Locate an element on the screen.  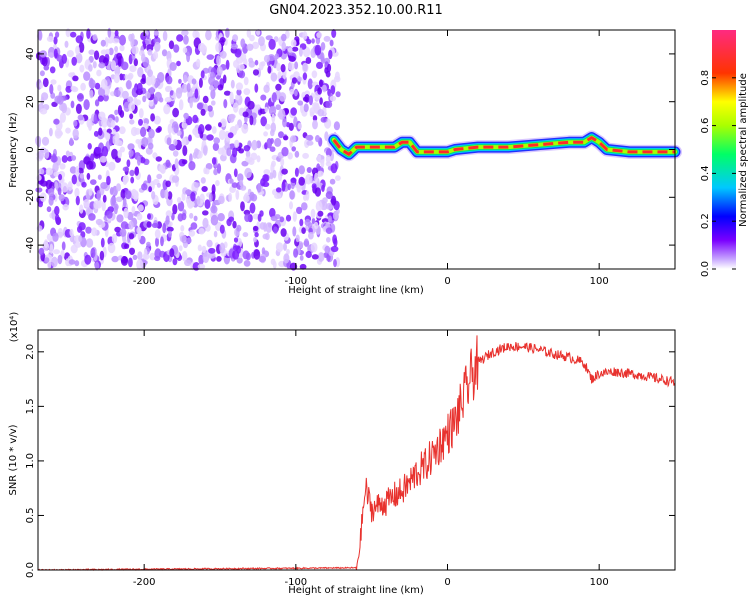
colorbar-tick-label: 0.8 is located at coordinates (705, 78).